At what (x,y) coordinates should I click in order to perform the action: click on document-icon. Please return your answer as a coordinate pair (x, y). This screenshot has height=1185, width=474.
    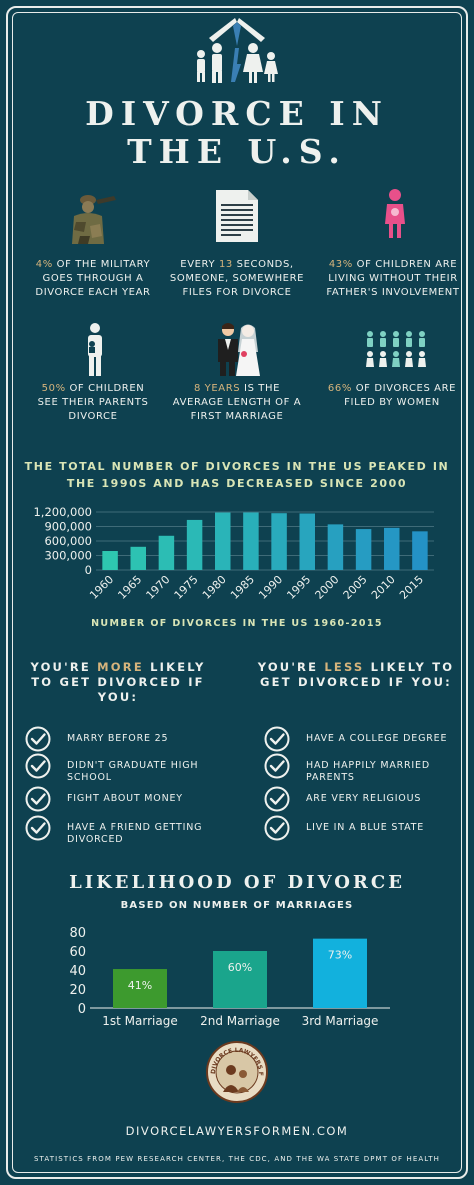
    Looking at the image, I should click on (237, 216).